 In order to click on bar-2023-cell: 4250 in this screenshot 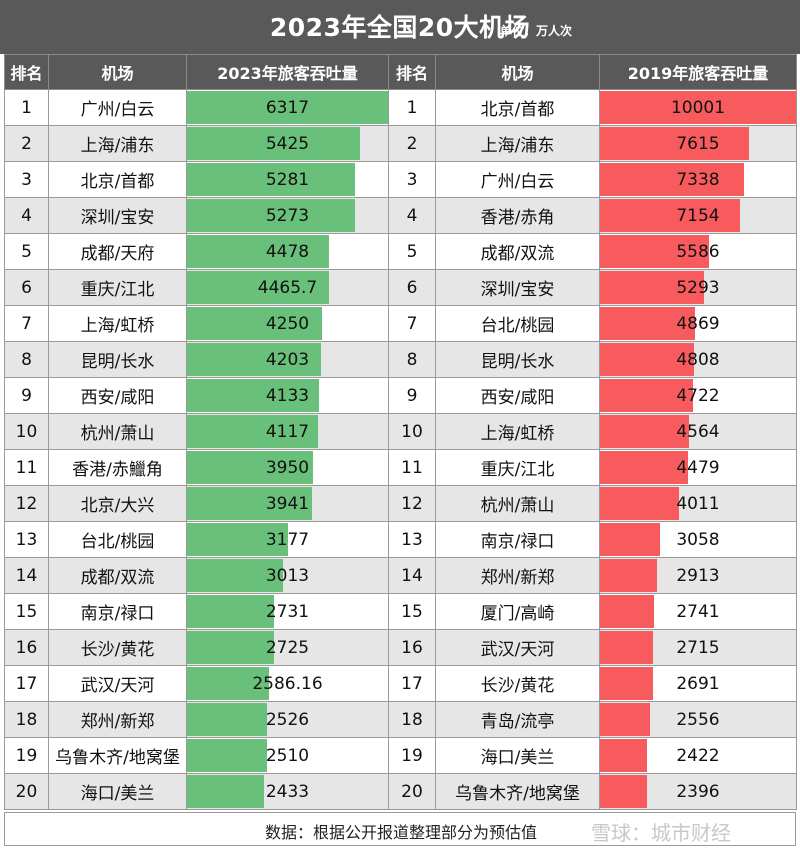, I will do `click(287, 323)`.